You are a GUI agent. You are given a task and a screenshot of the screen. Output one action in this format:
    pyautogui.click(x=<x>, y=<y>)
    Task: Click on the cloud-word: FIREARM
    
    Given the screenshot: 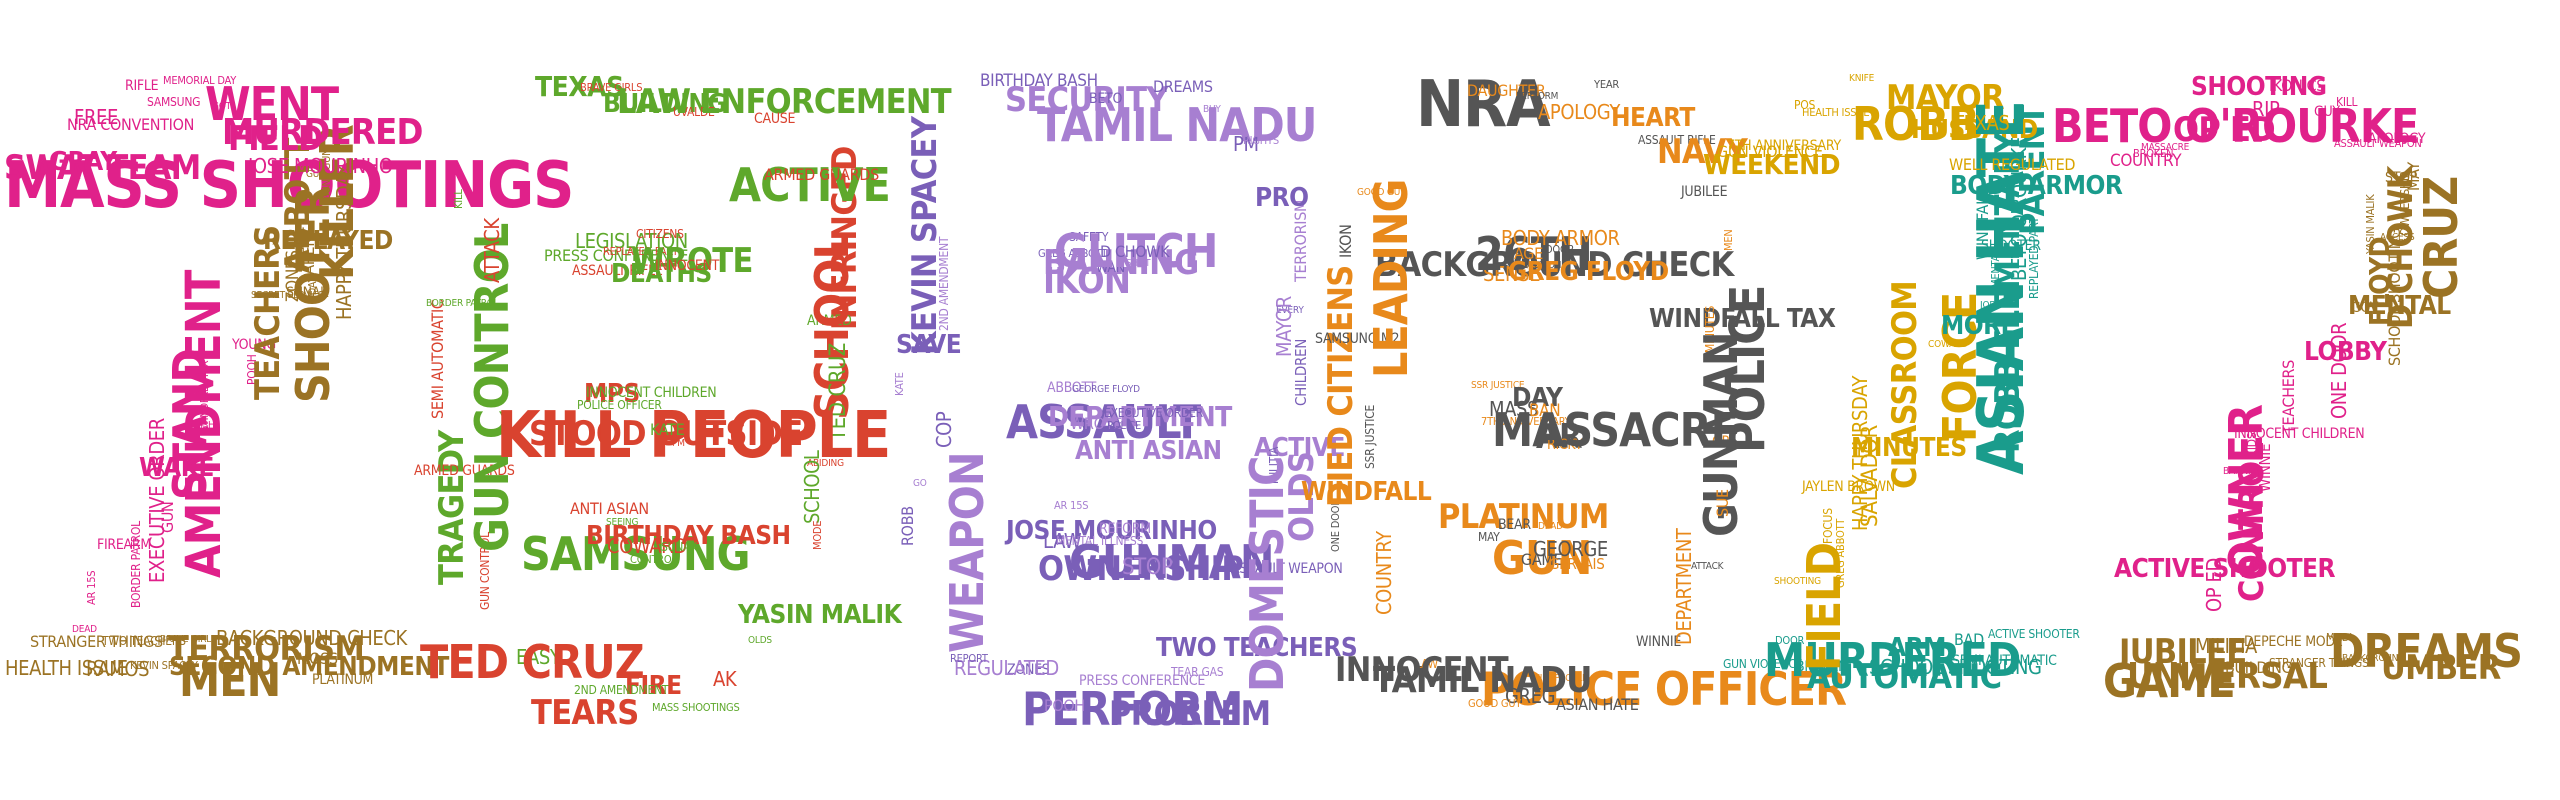 What is the action you would take?
    pyautogui.click(x=124, y=545)
    